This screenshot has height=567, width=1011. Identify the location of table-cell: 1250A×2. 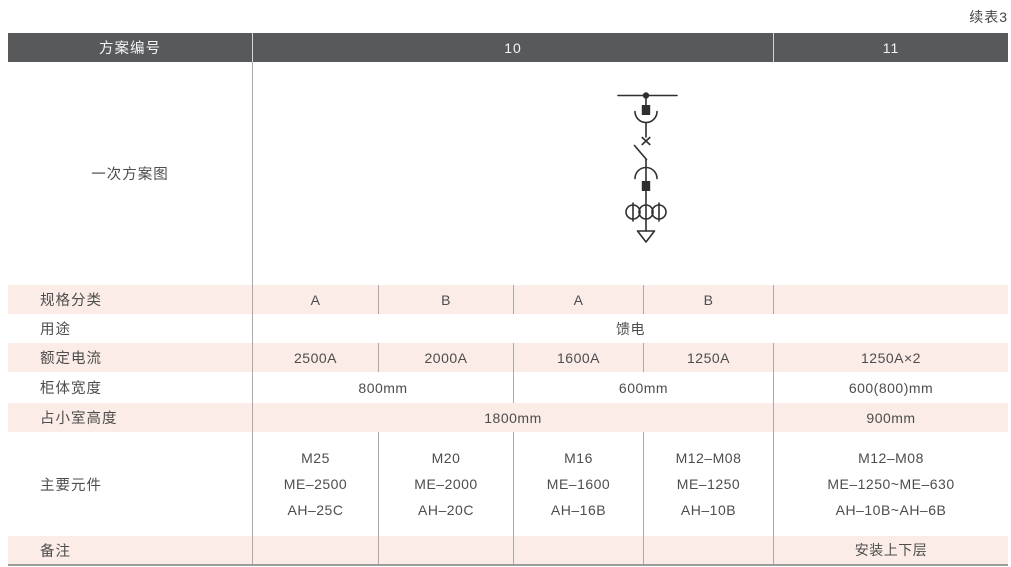
(890, 357).